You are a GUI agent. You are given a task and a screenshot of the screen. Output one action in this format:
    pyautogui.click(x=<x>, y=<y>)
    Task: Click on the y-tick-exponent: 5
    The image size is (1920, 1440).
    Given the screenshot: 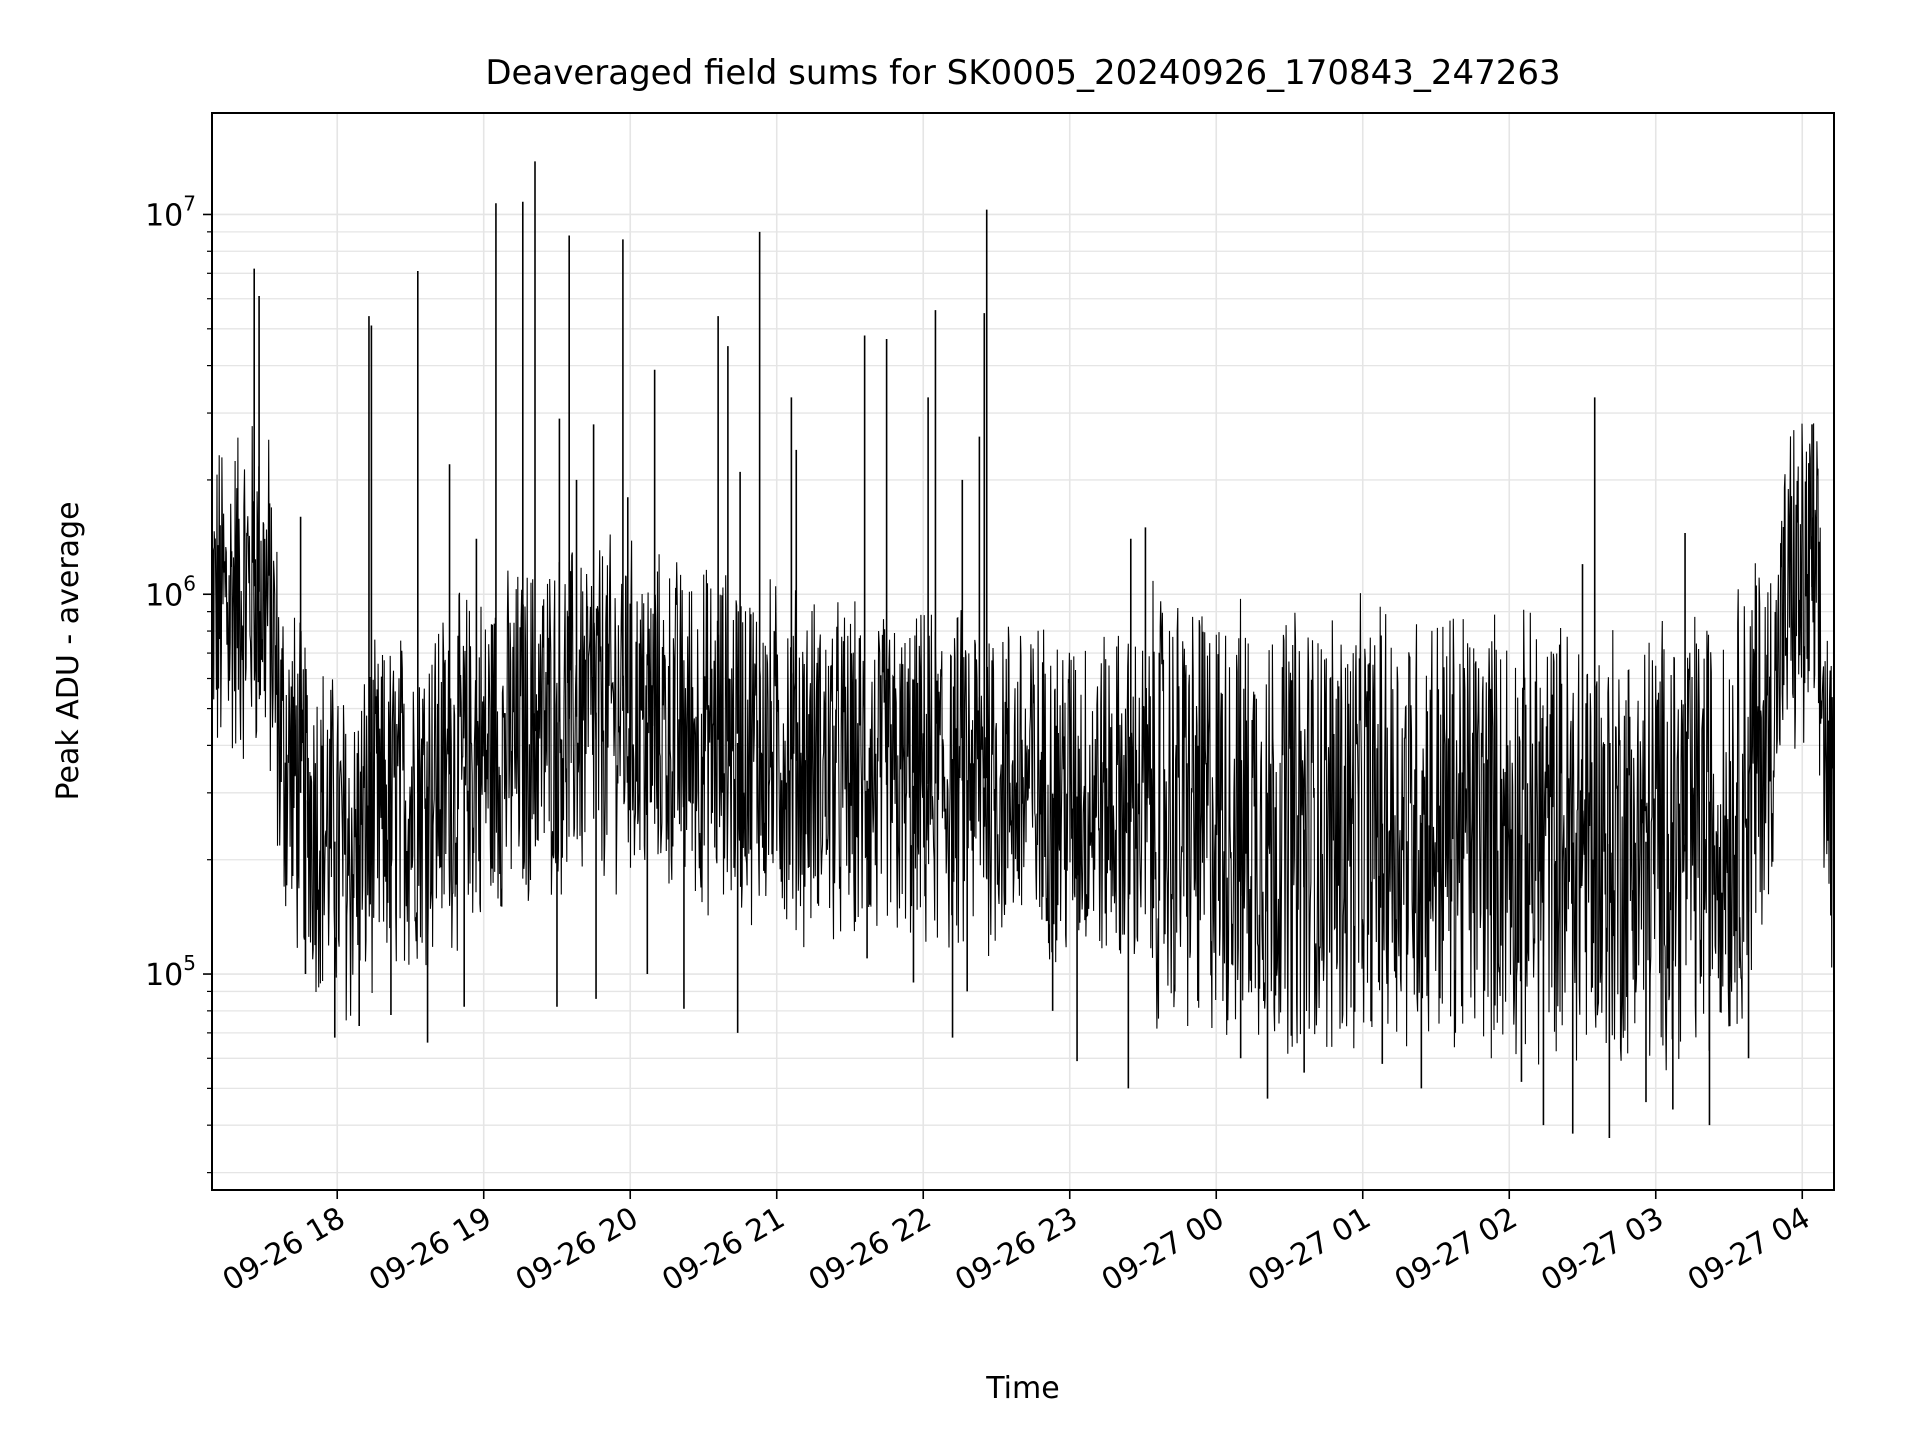 What is the action you would take?
    pyautogui.click(x=189, y=963)
    